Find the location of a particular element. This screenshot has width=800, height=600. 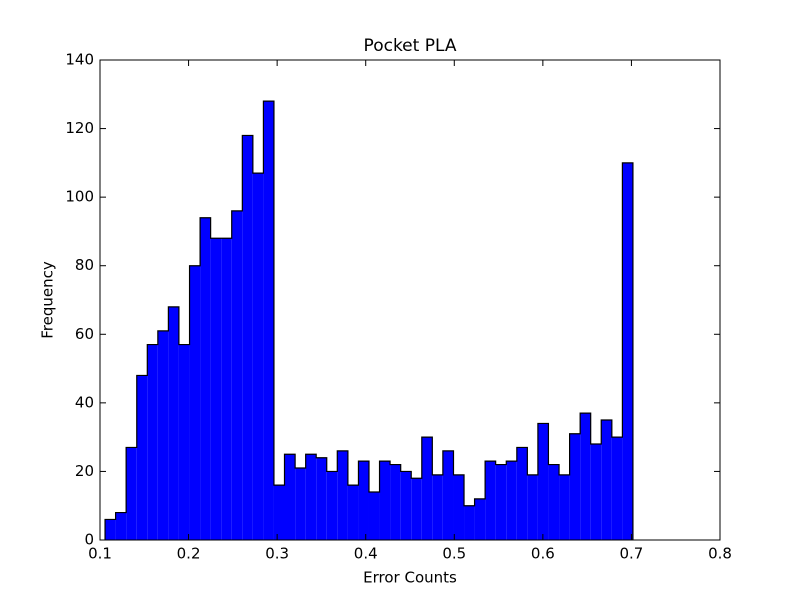

x-axis-label: Error Counts is located at coordinates (410, 578).